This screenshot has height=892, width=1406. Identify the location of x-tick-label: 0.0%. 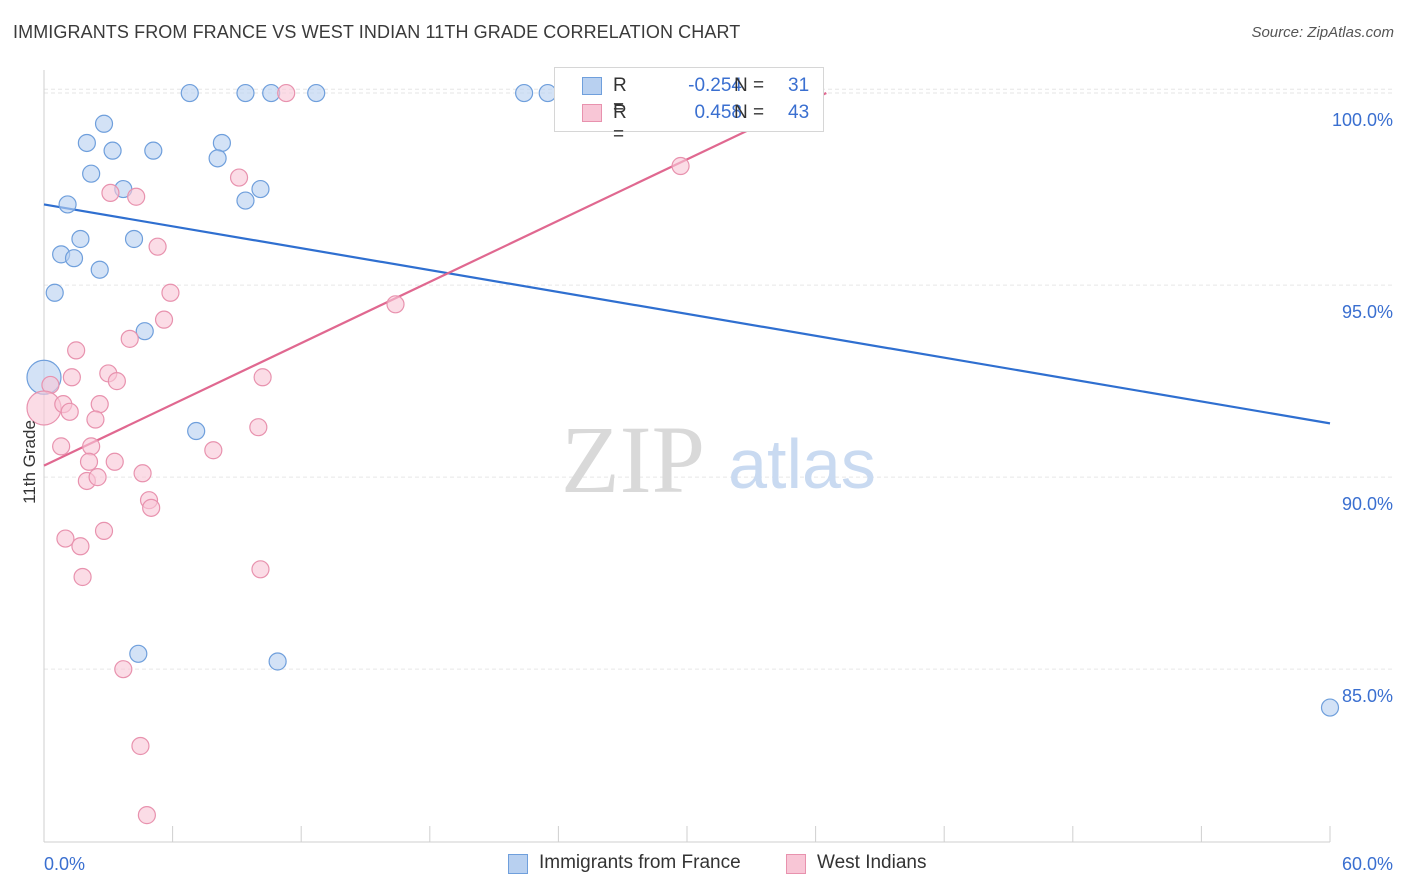
(64, 864).